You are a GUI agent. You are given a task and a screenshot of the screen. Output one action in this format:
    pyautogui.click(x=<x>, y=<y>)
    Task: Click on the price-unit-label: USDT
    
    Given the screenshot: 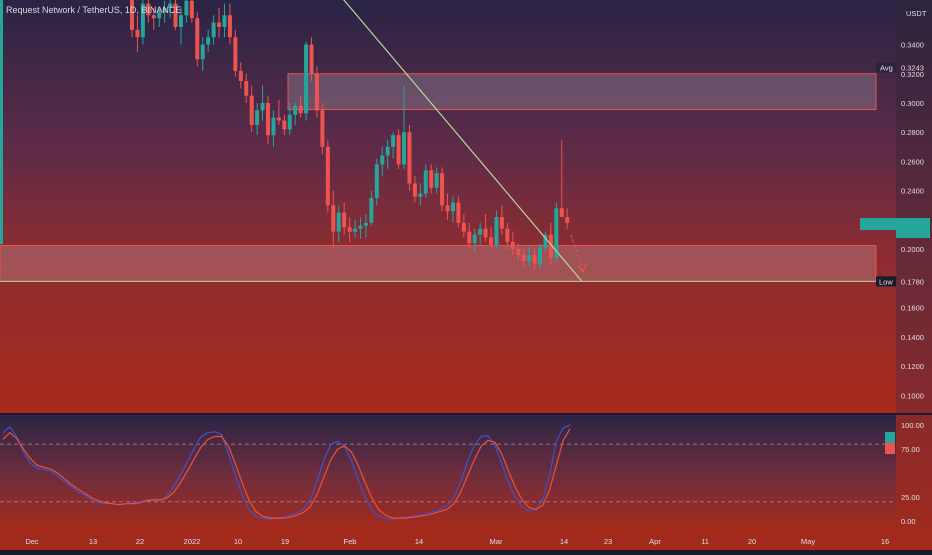 What is the action you would take?
    pyautogui.click(x=916, y=13)
    